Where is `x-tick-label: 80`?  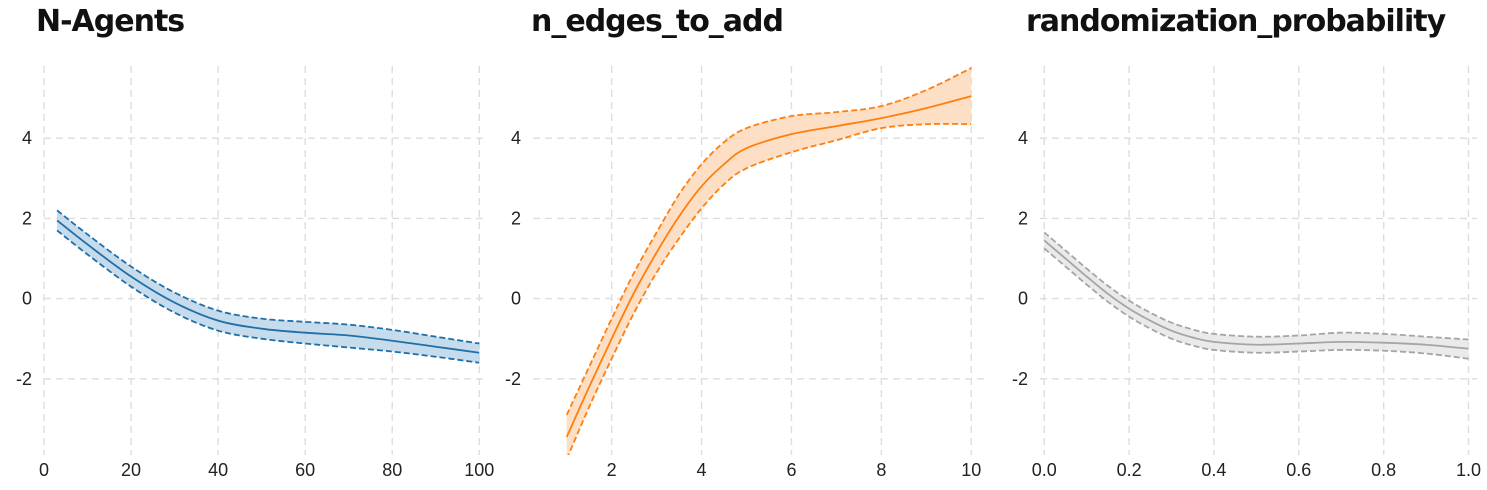 x-tick-label: 80 is located at coordinates (392, 470).